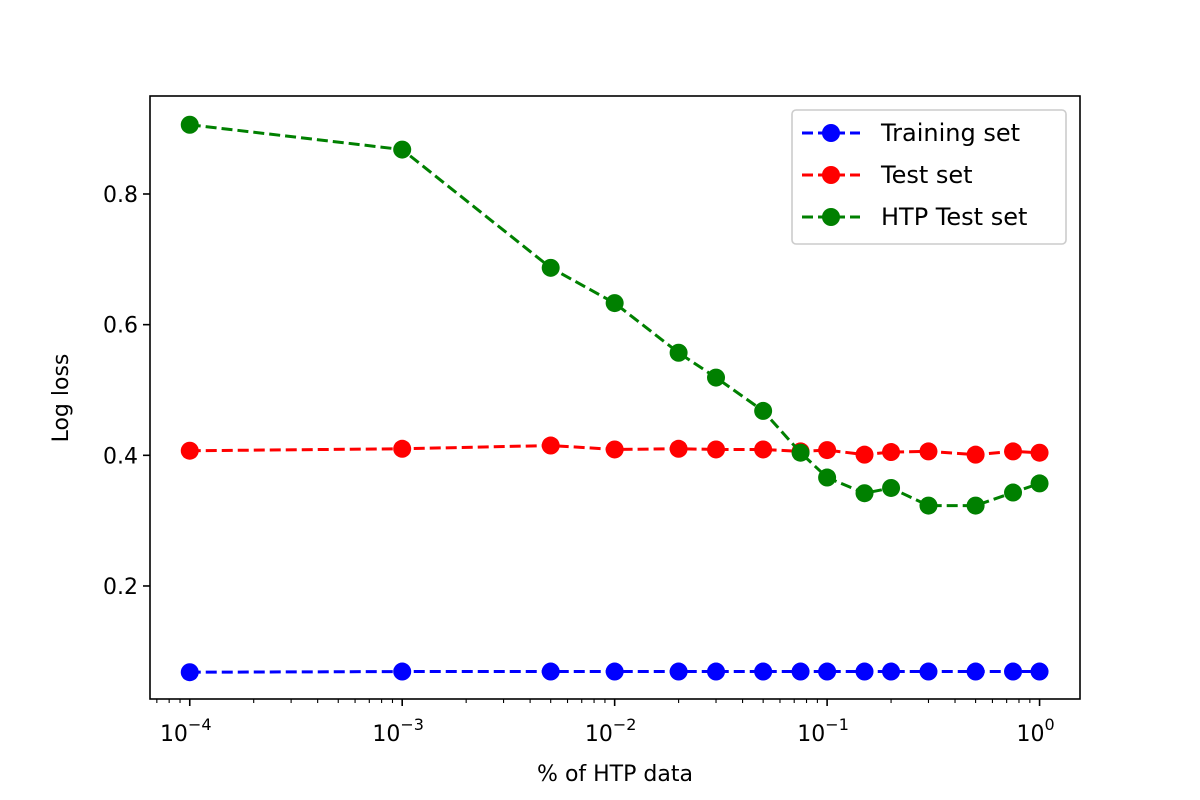 The height and width of the screenshot is (800, 1200). I want to click on y-tick-label: 0.2, so click(120, 587).